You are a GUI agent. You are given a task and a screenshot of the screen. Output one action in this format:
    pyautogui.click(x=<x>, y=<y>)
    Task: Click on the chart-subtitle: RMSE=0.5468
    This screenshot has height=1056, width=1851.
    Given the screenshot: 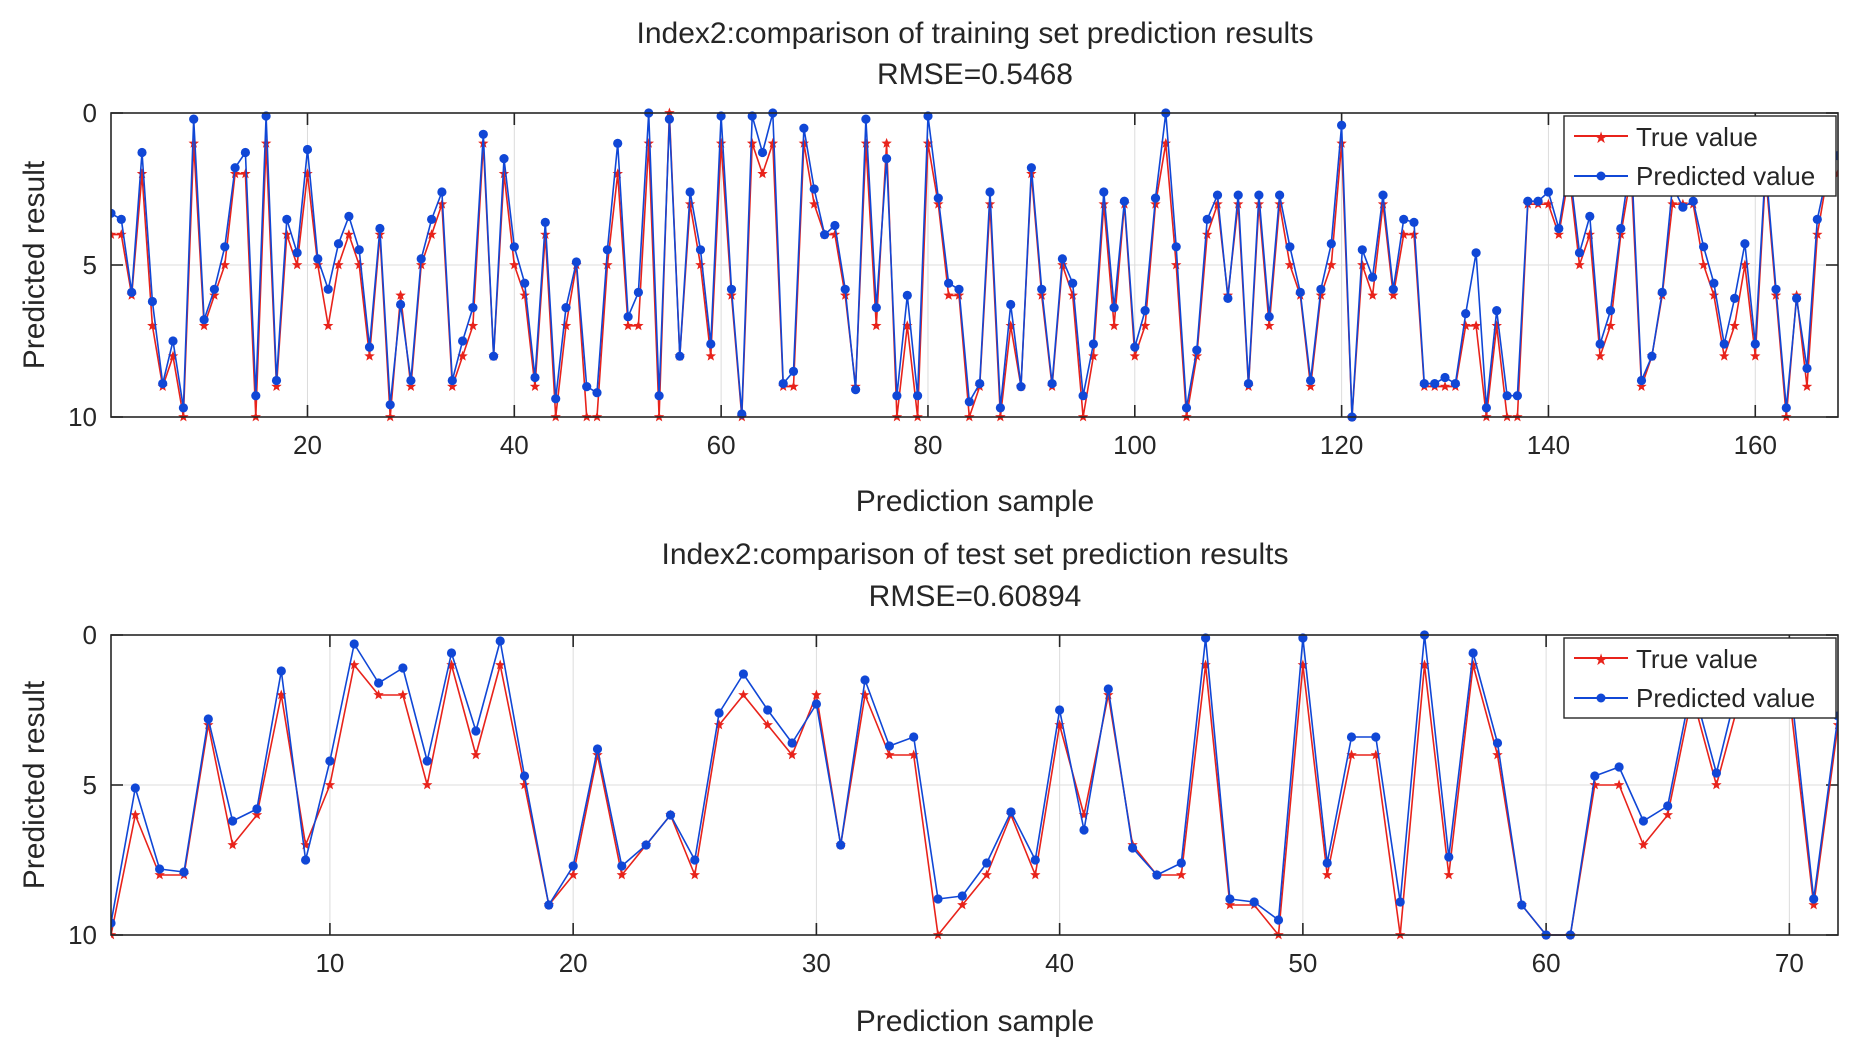 What is the action you would take?
    pyautogui.click(x=975, y=74)
    